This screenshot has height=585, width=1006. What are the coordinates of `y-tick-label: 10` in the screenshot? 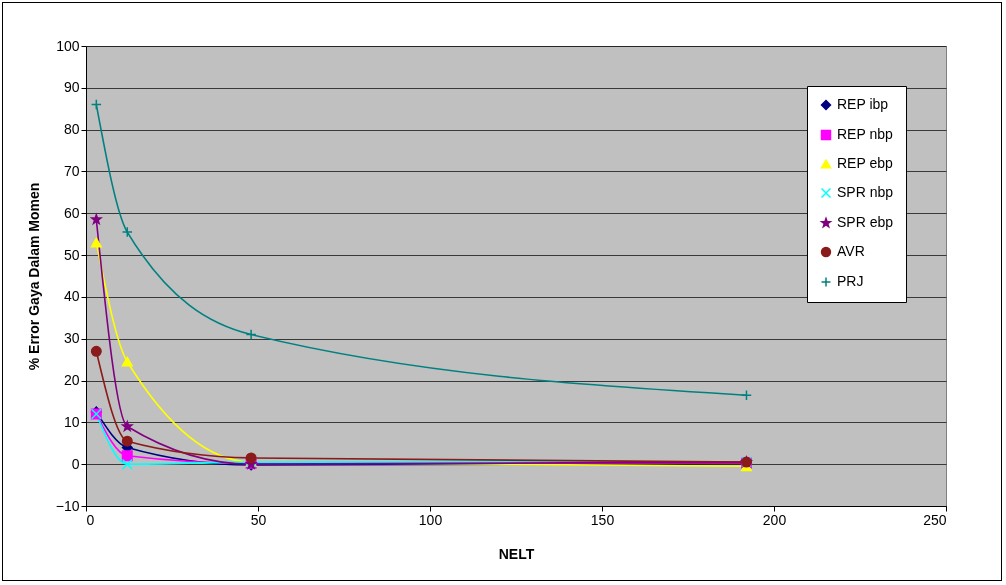 It's located at (71, 421).